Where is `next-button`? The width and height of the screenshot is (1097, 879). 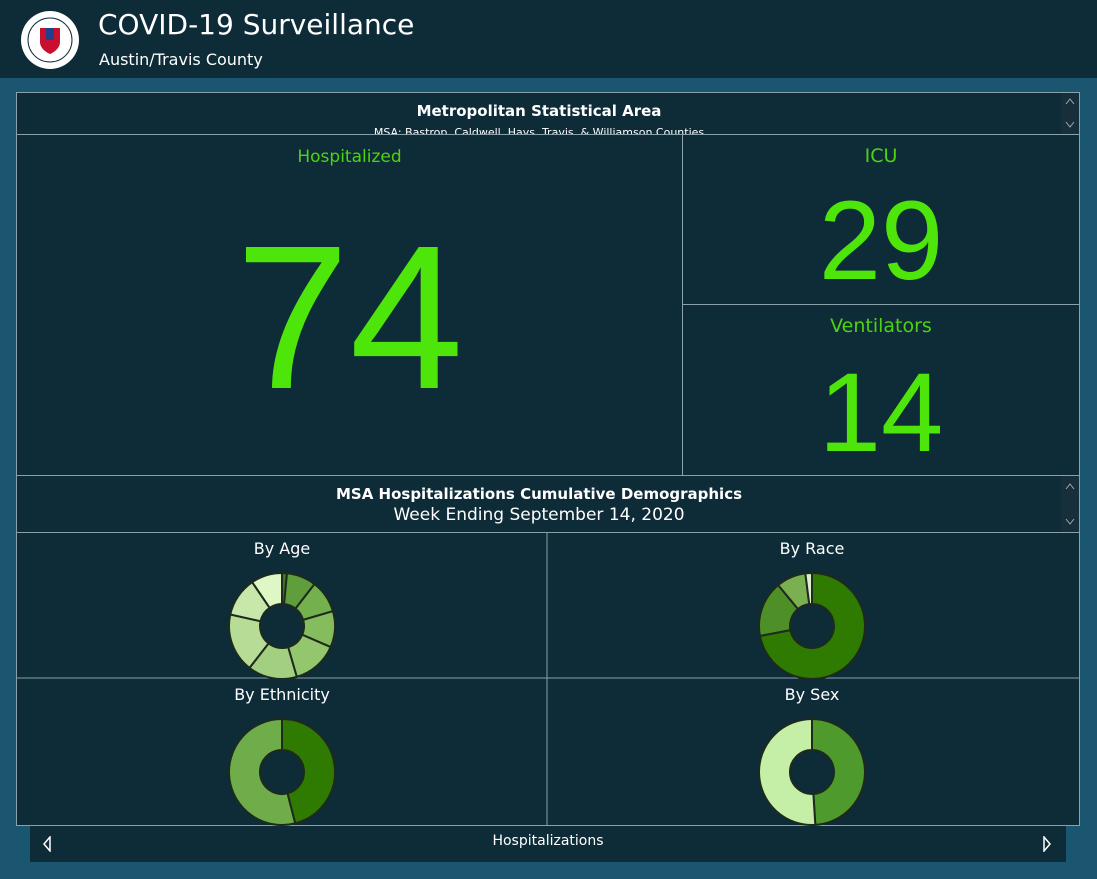 next-button is located at coordinates (1047, 844).